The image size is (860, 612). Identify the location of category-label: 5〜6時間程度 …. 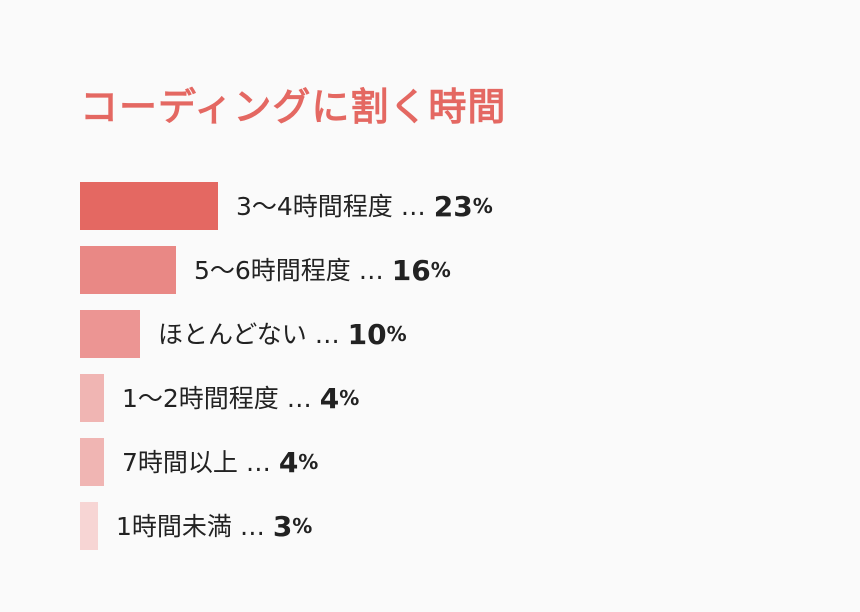
(293, 270).